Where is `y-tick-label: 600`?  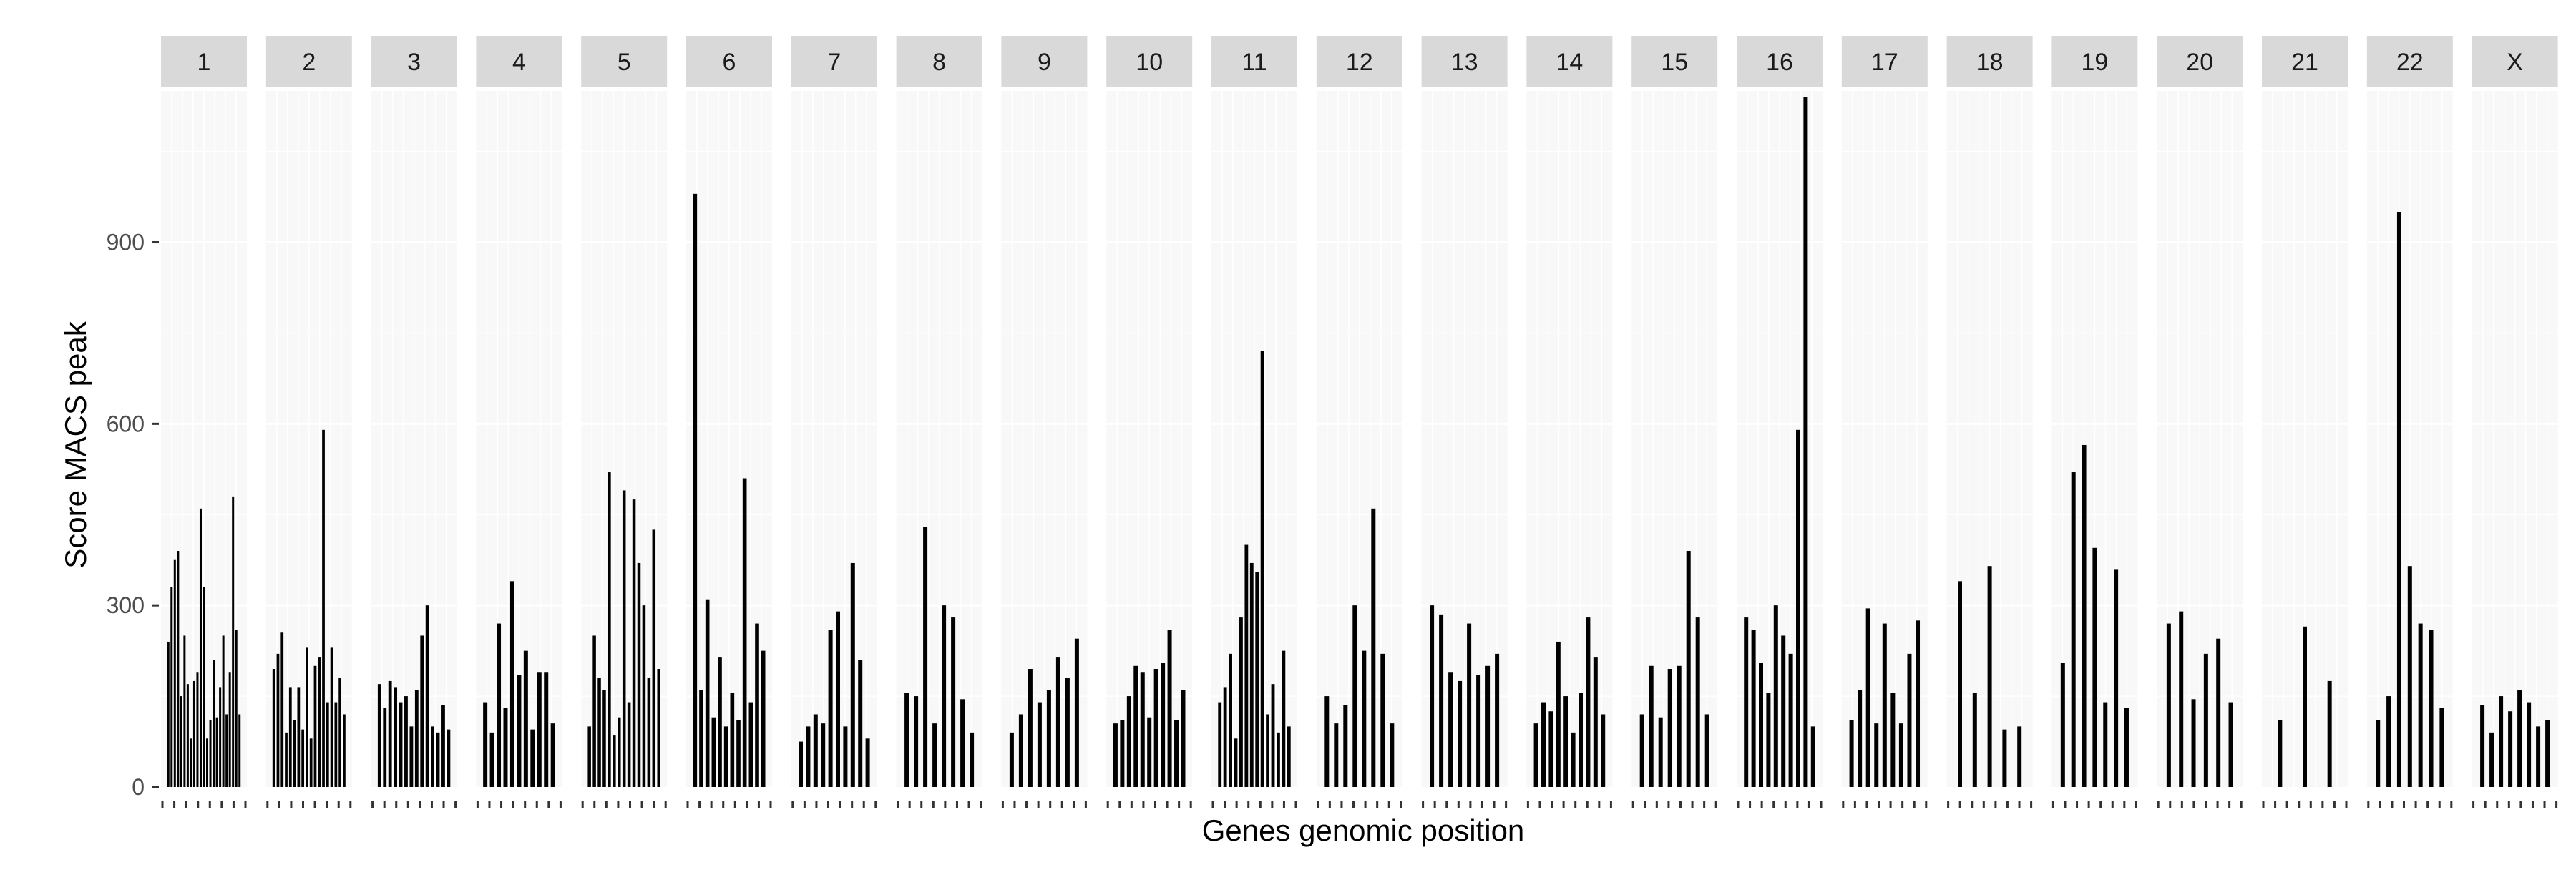 y-tick-label: 600 is located at coordinates (126, 423).